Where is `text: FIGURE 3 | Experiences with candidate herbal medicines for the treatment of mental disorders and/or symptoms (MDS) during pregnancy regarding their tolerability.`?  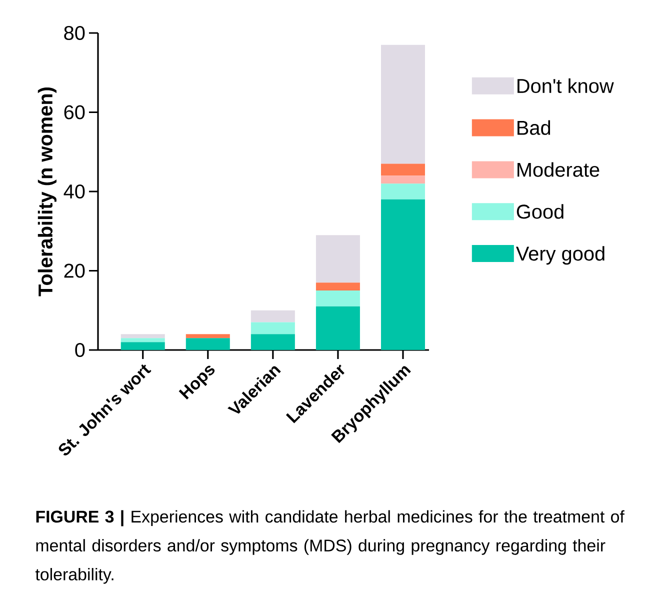 text: FIGURE 3 | Experiences with candidate herbal medicines for the treatment of mental disorders and/or symptoms (MDS) during pregnancy regarding their tolerability. is located at coordinates (329, 547).